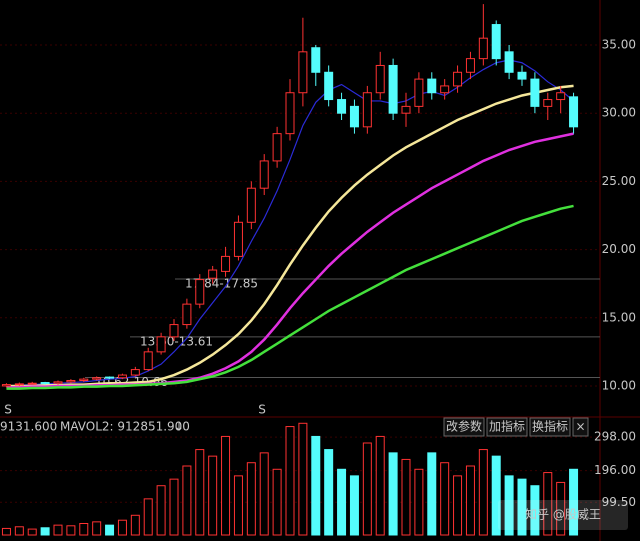  I want to click on indicator-label: 9131.600, so click(28, 427).